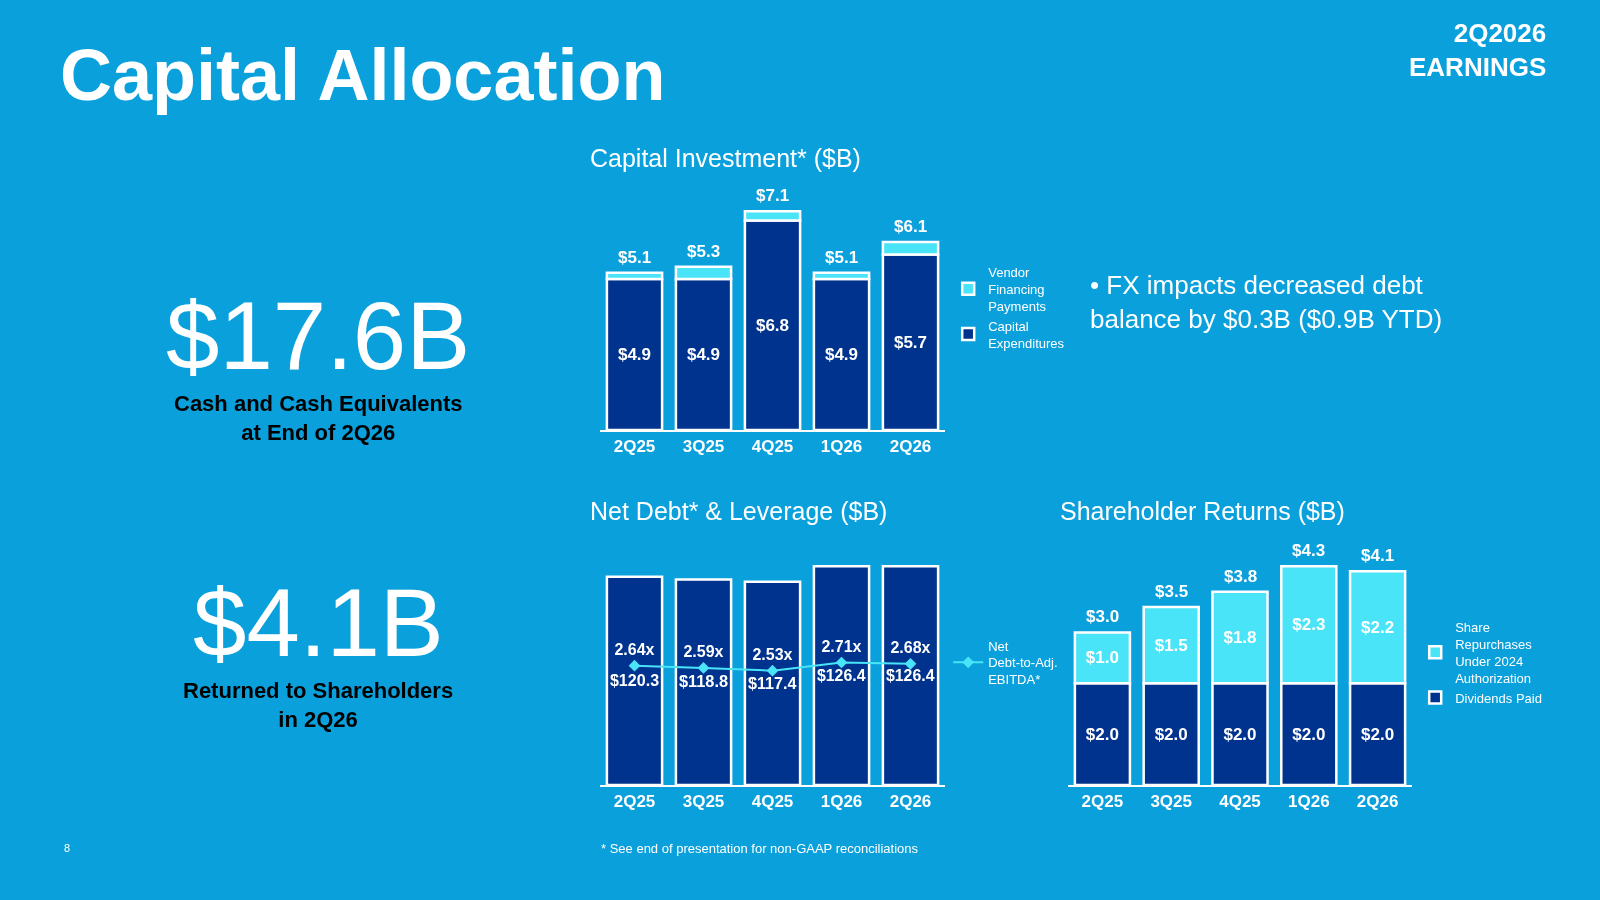 The width and height of the screenshot is (1600, 900). I want to click on total-label: $3.8, so click(1241, 576).